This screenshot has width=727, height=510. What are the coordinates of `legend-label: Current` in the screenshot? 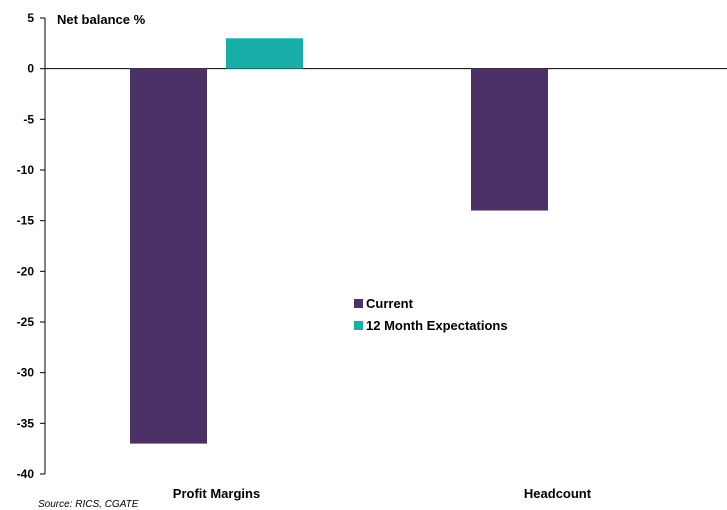 It's located at (390, 303).